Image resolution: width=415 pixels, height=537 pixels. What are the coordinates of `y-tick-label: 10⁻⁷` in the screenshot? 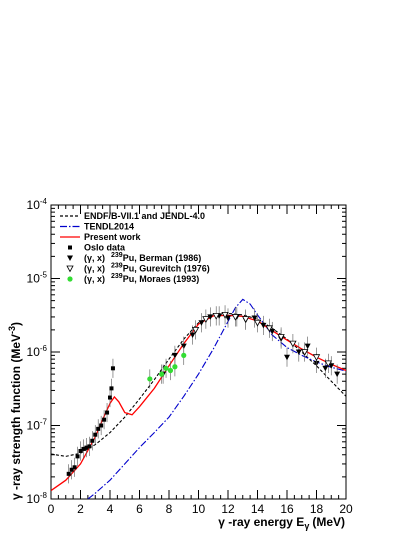 It's located at (37, 425).